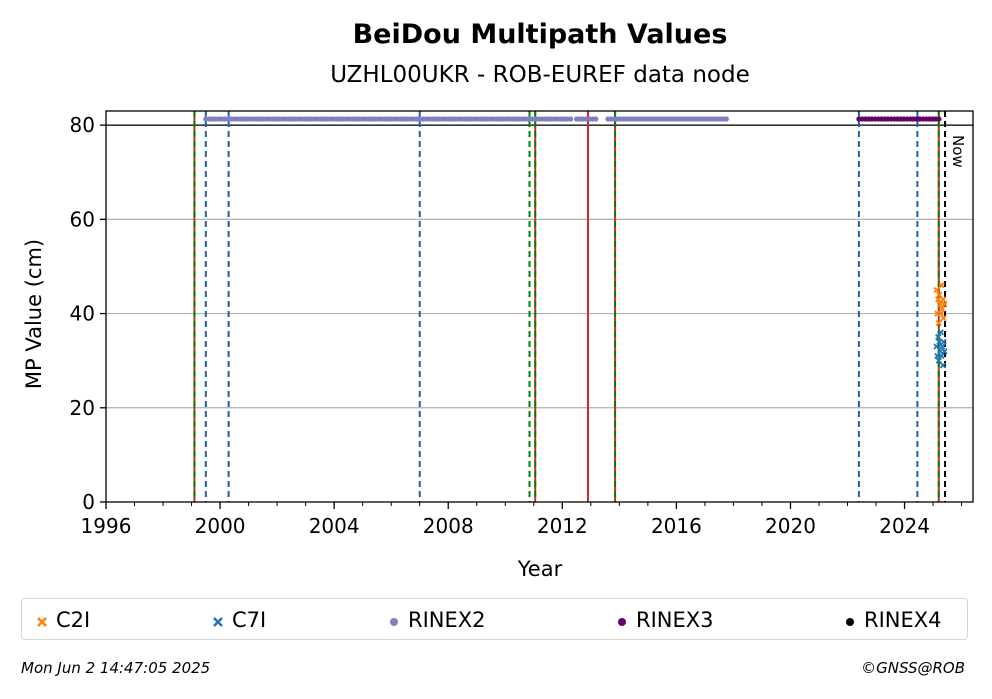 The height and width of the screenshot is (699, 992). Describe the element at coordinates (82, 314) in the screenshot. I see `y-tick-label-40: 40` at that location.